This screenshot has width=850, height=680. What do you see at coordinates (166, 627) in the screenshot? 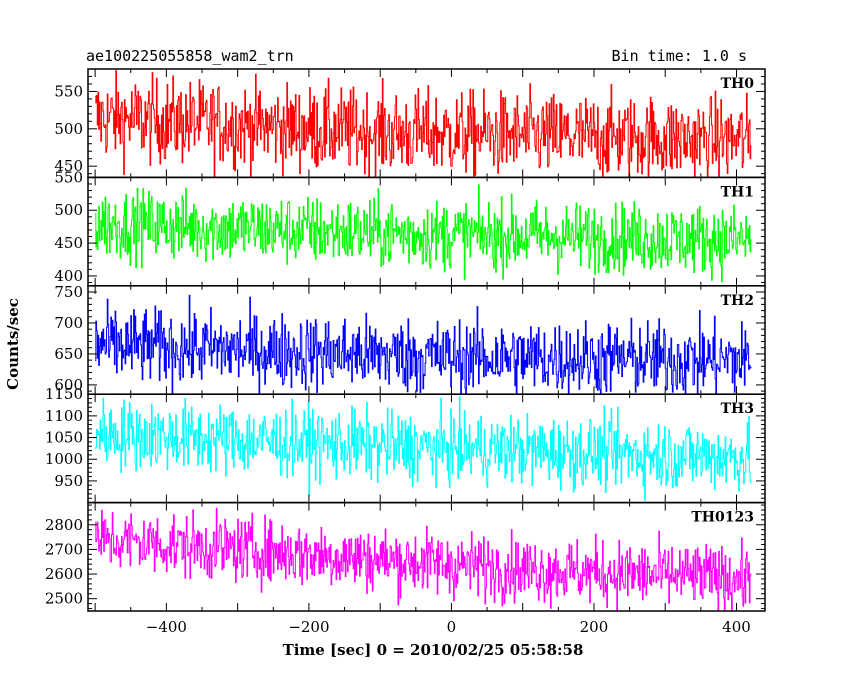
I see `x-tick-label: −400` at bounding box center [166, 627].